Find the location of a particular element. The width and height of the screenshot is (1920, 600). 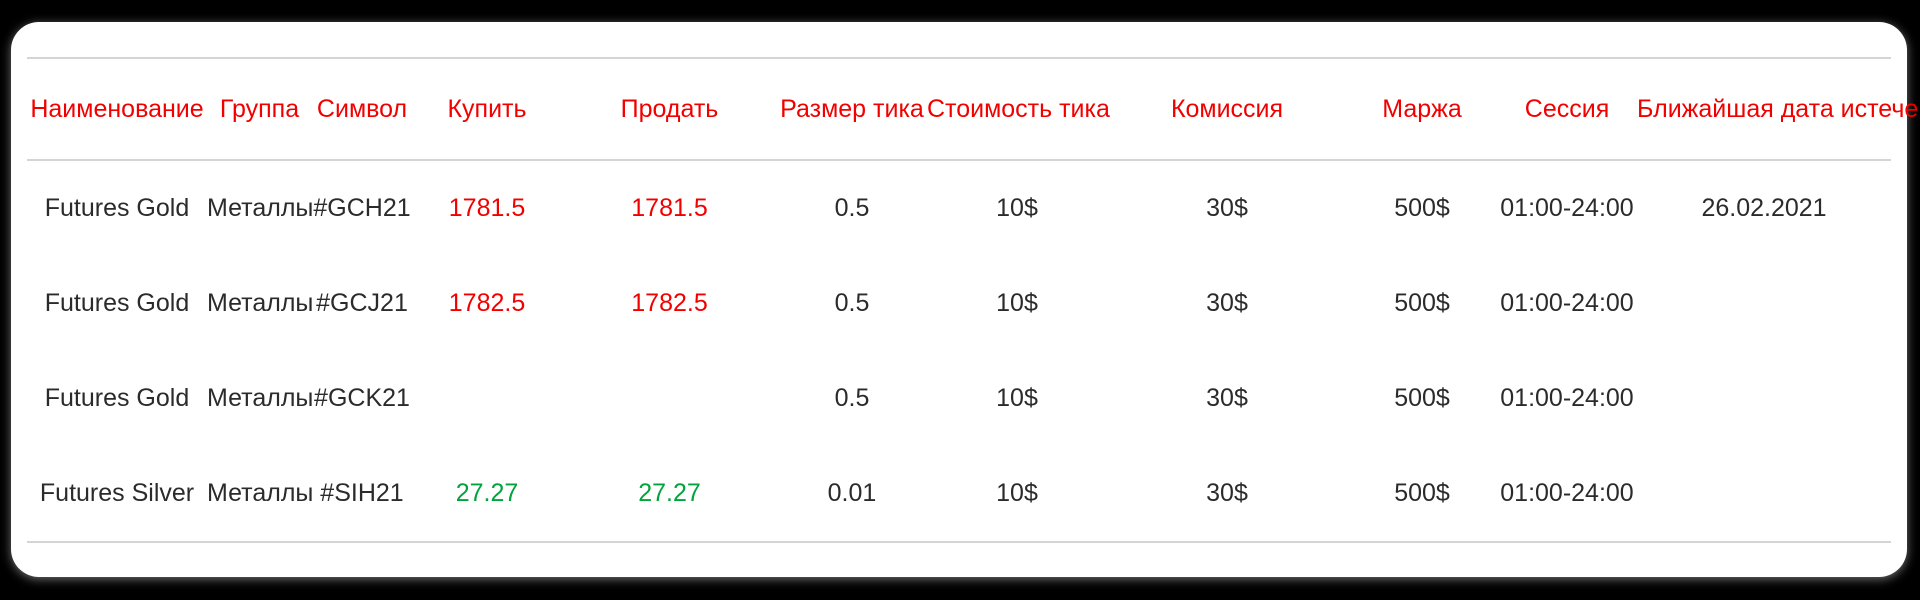

cell-buy-price is located at coordinates (487, 398).